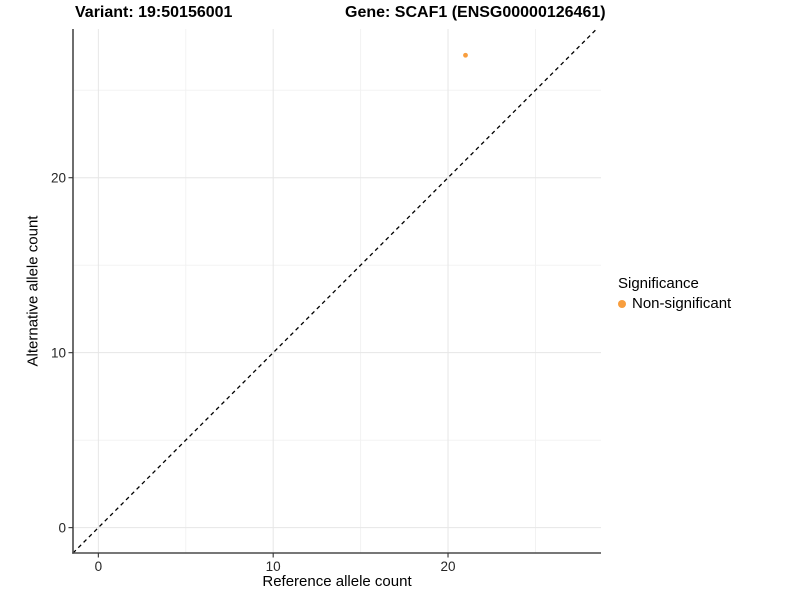 The width and height of the screenshot is (800, 600). What do you see at coordinates (658, 283) in the screenshot?
I see `legend-title: Significance` at bounding box center [658, 283].